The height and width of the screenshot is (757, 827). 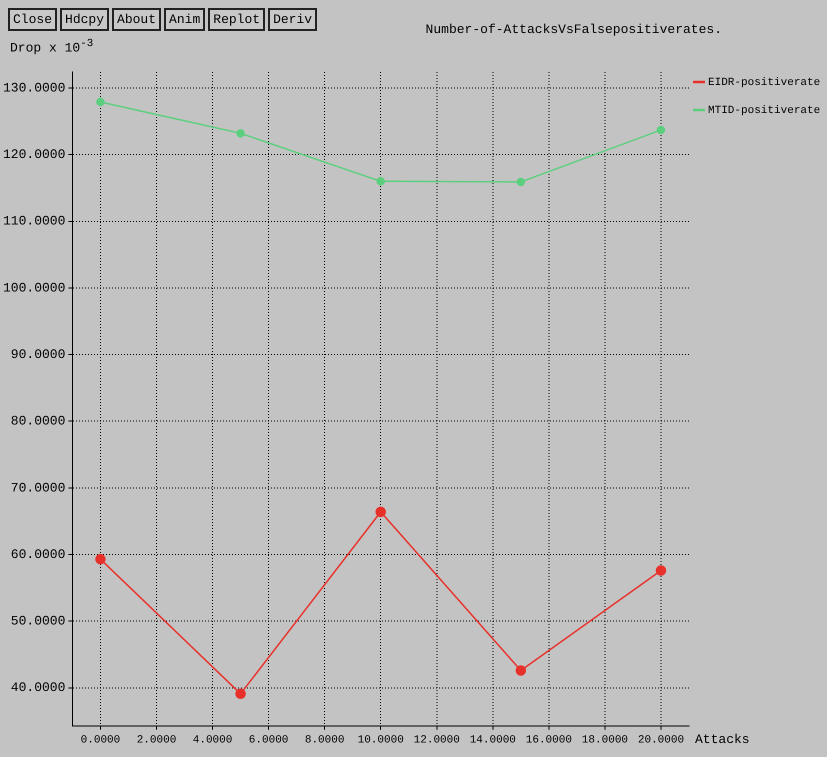 What do you see at coordinates (34, 88) in the screenshot?
I see `y-tick-label: 130.0000` at bounding box center [34, 88].